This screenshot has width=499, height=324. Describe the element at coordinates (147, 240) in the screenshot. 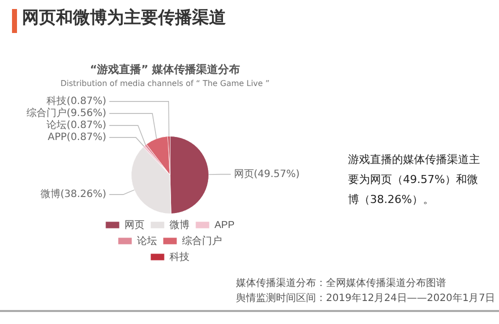

I see `legend-label: 论坛` at that location.